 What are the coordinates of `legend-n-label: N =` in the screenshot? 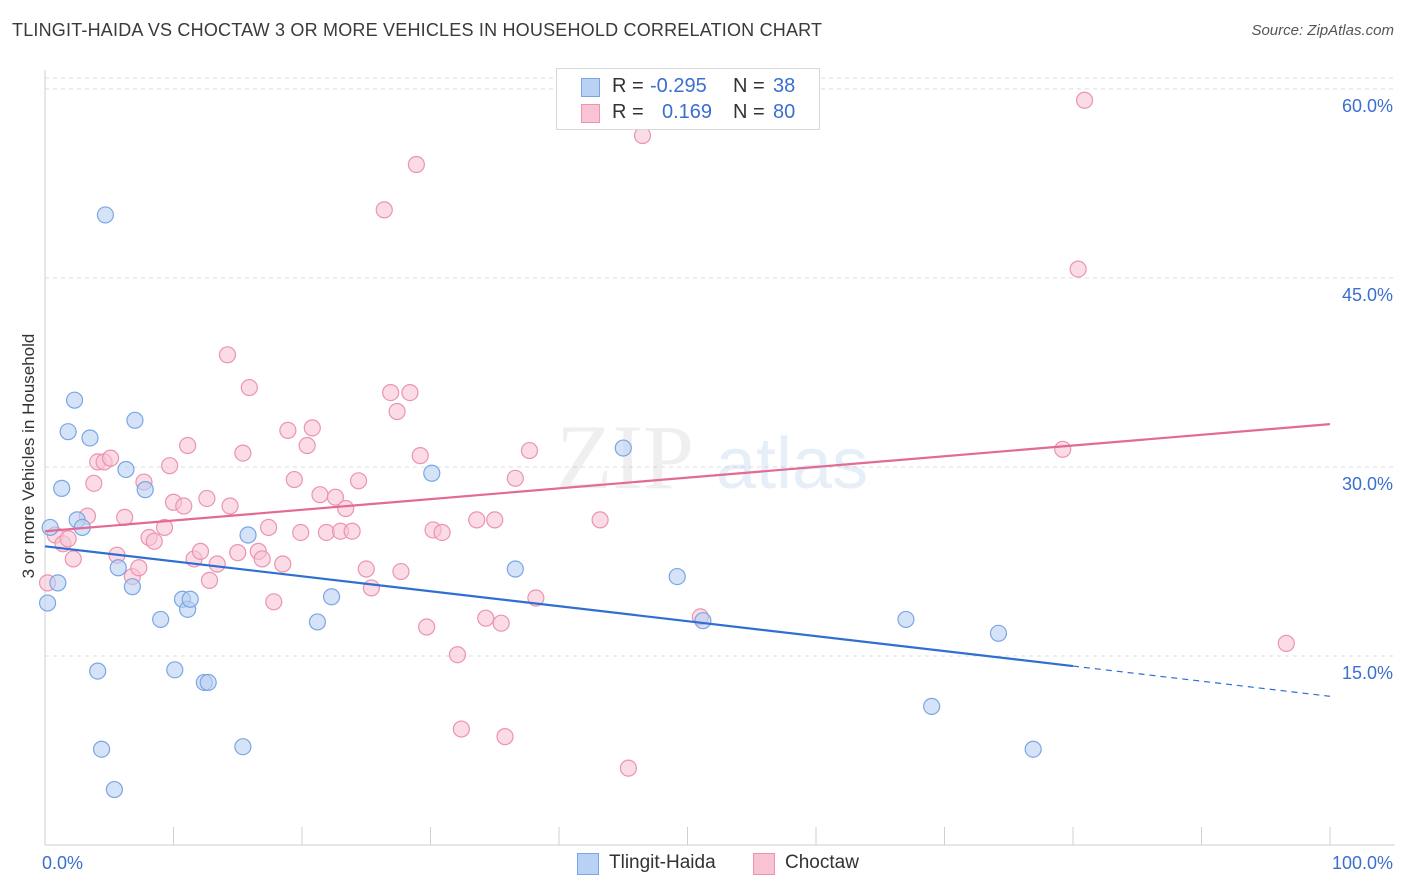 It's located at (749, 112).